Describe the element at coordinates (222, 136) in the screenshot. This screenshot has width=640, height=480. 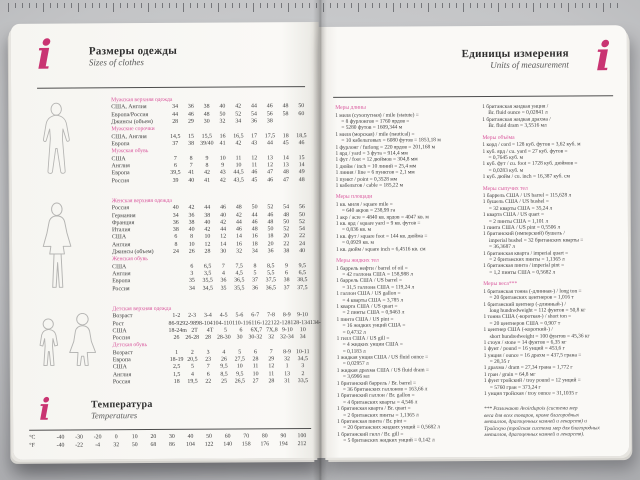
I see `size-cell: 16` at that location.